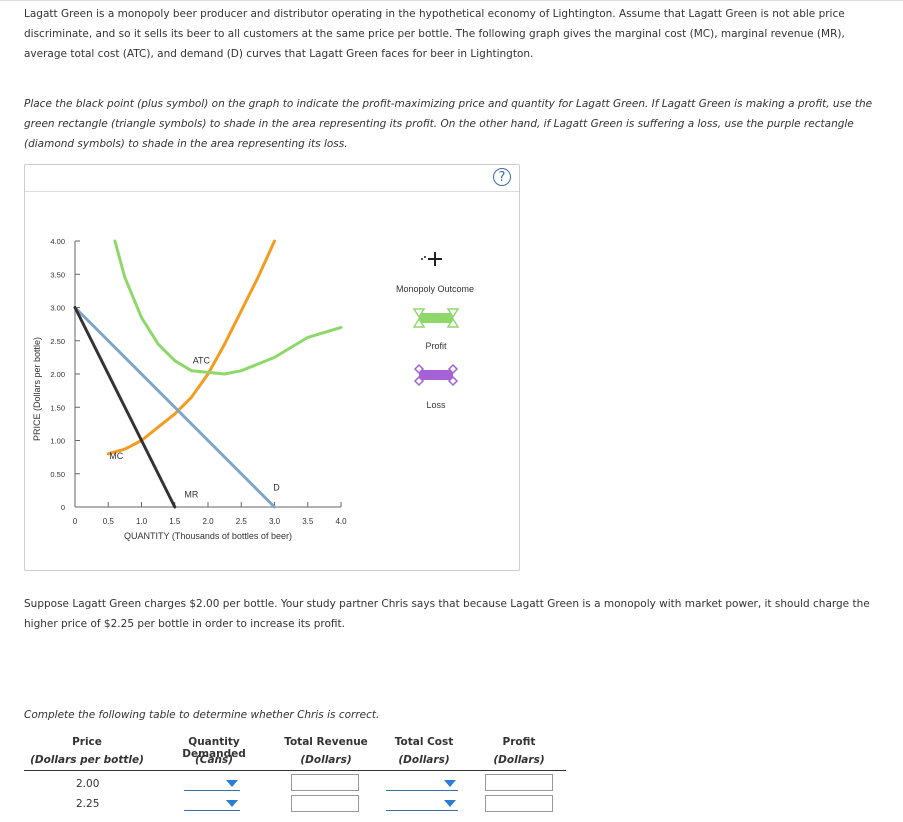 This screenshot has width=903, height=822. I want to click on header-profit-unit: (Dollars), so click(519, 760).